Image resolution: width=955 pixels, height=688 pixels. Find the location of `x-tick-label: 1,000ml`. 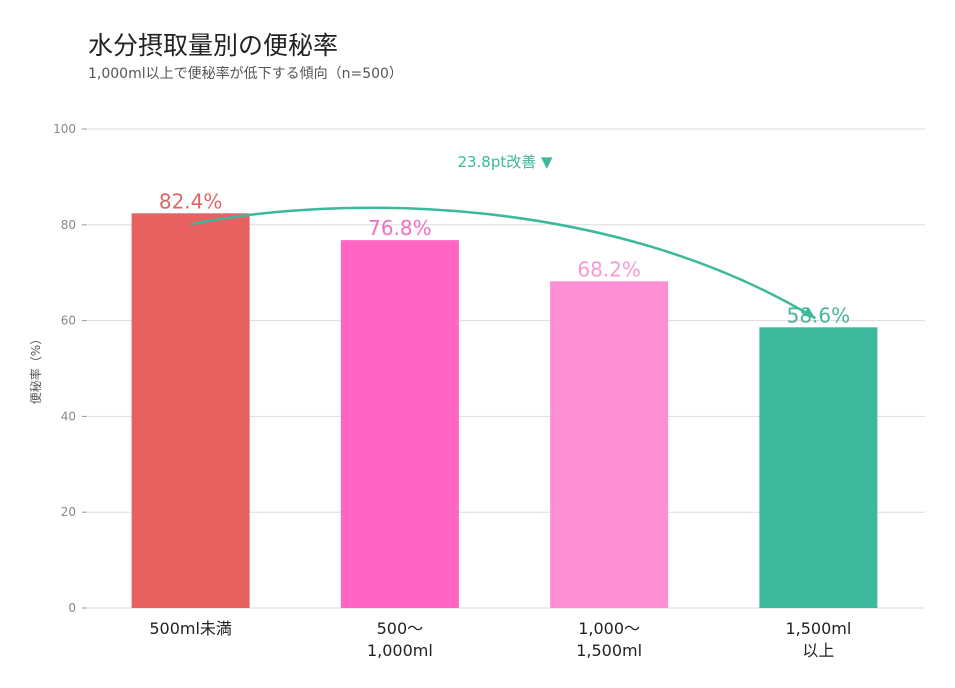

x-tick-label: 1,000ml is located at coordinates (400, 650).